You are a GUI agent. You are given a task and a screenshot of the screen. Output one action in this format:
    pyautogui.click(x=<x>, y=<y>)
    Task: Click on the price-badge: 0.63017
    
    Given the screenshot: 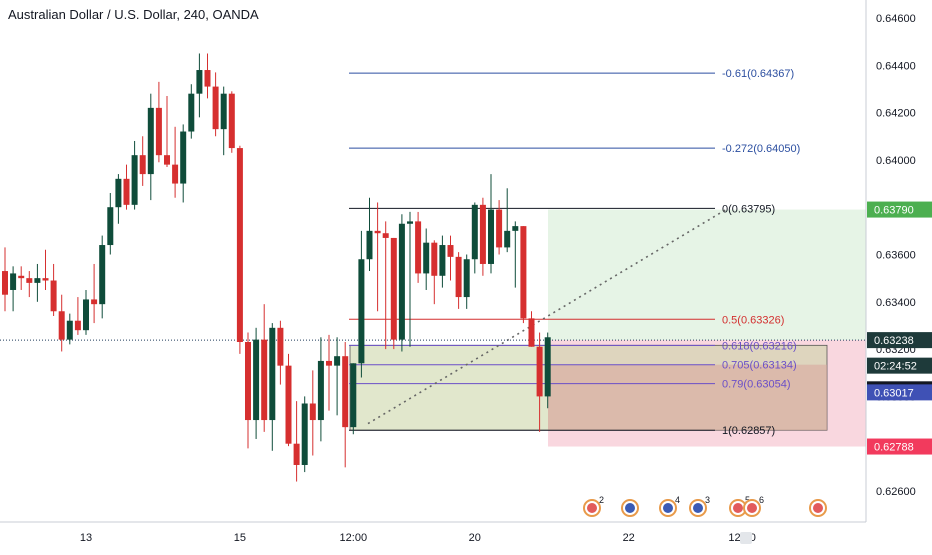 What is the action you would take?
    pyautogui.click(x=899, y=392)
    